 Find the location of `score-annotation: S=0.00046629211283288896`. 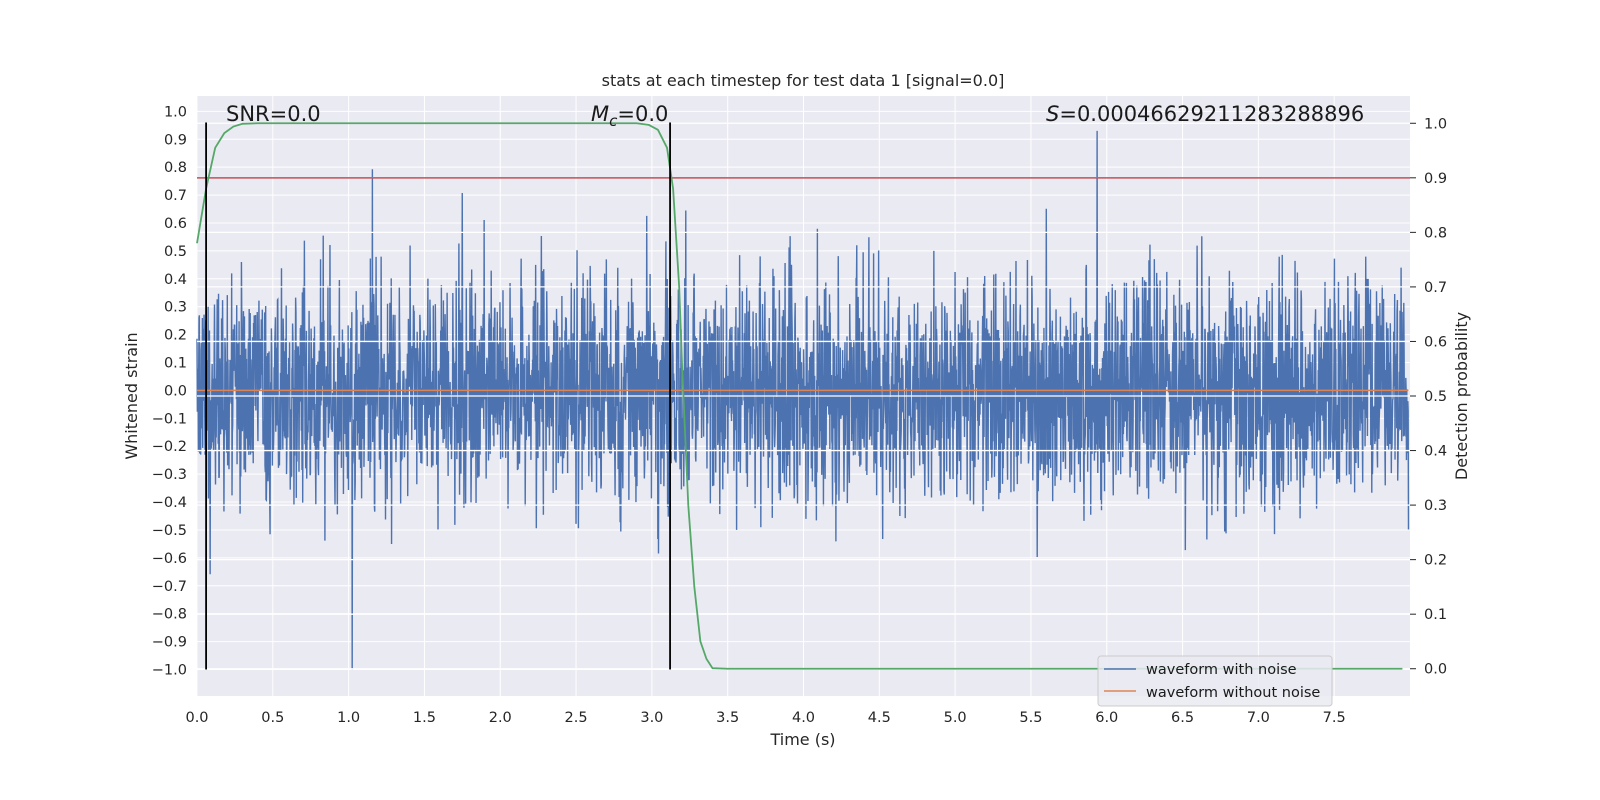

score-annotation: S=0.00046629211283288896 is located at coordinates (1205, 114).